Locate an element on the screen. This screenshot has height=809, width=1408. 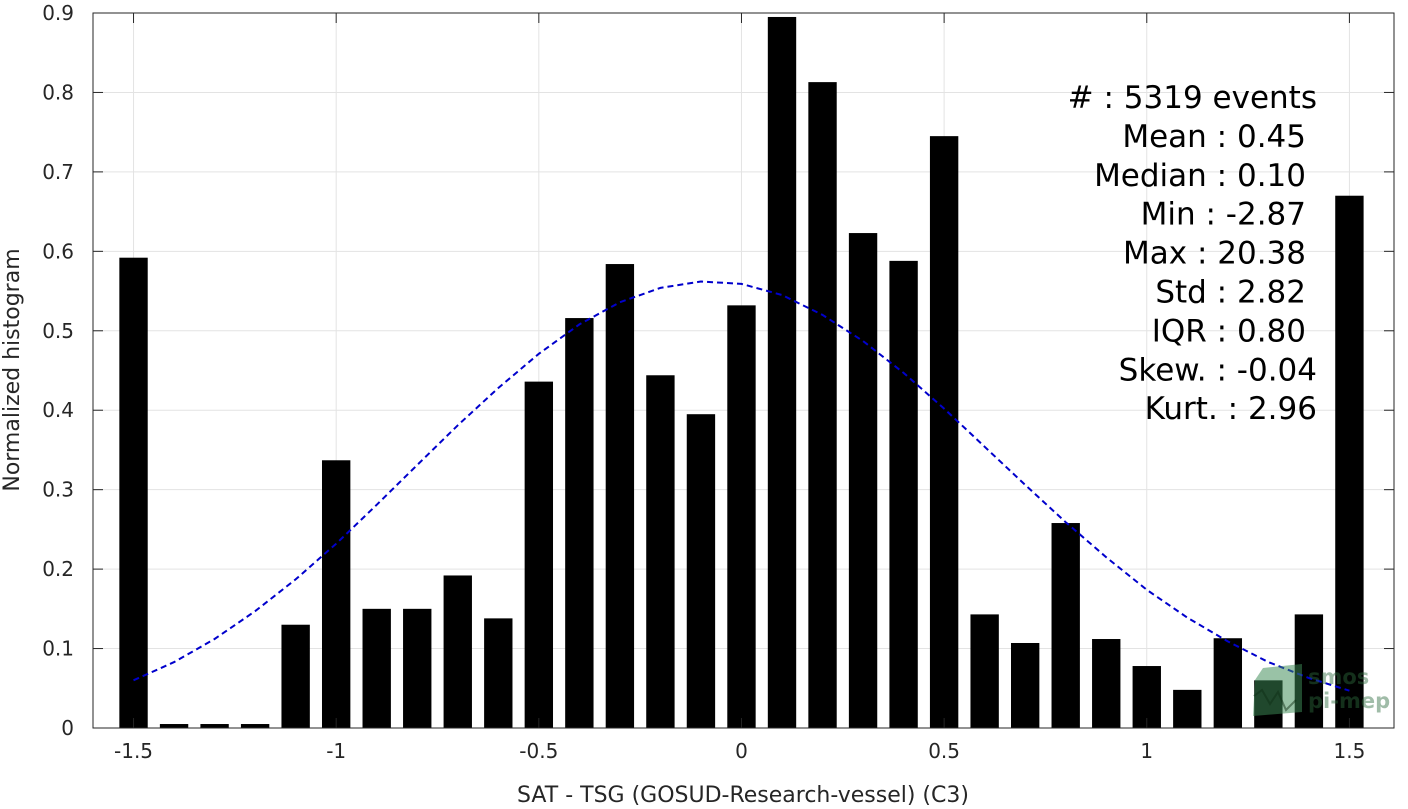
stats-line: IQR : 0.80 is located at coordinates (1229, 331).